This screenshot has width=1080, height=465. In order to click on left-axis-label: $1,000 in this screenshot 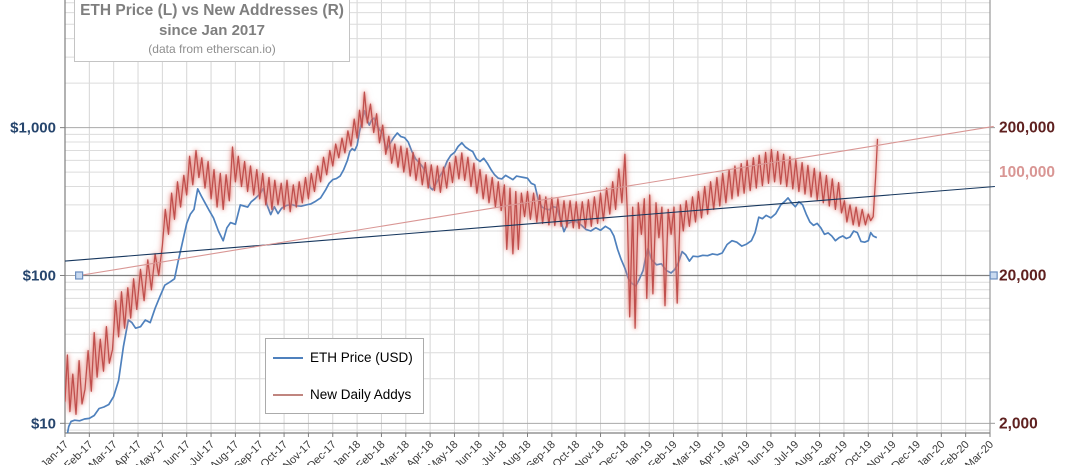, I will do `click(33, 128)`.